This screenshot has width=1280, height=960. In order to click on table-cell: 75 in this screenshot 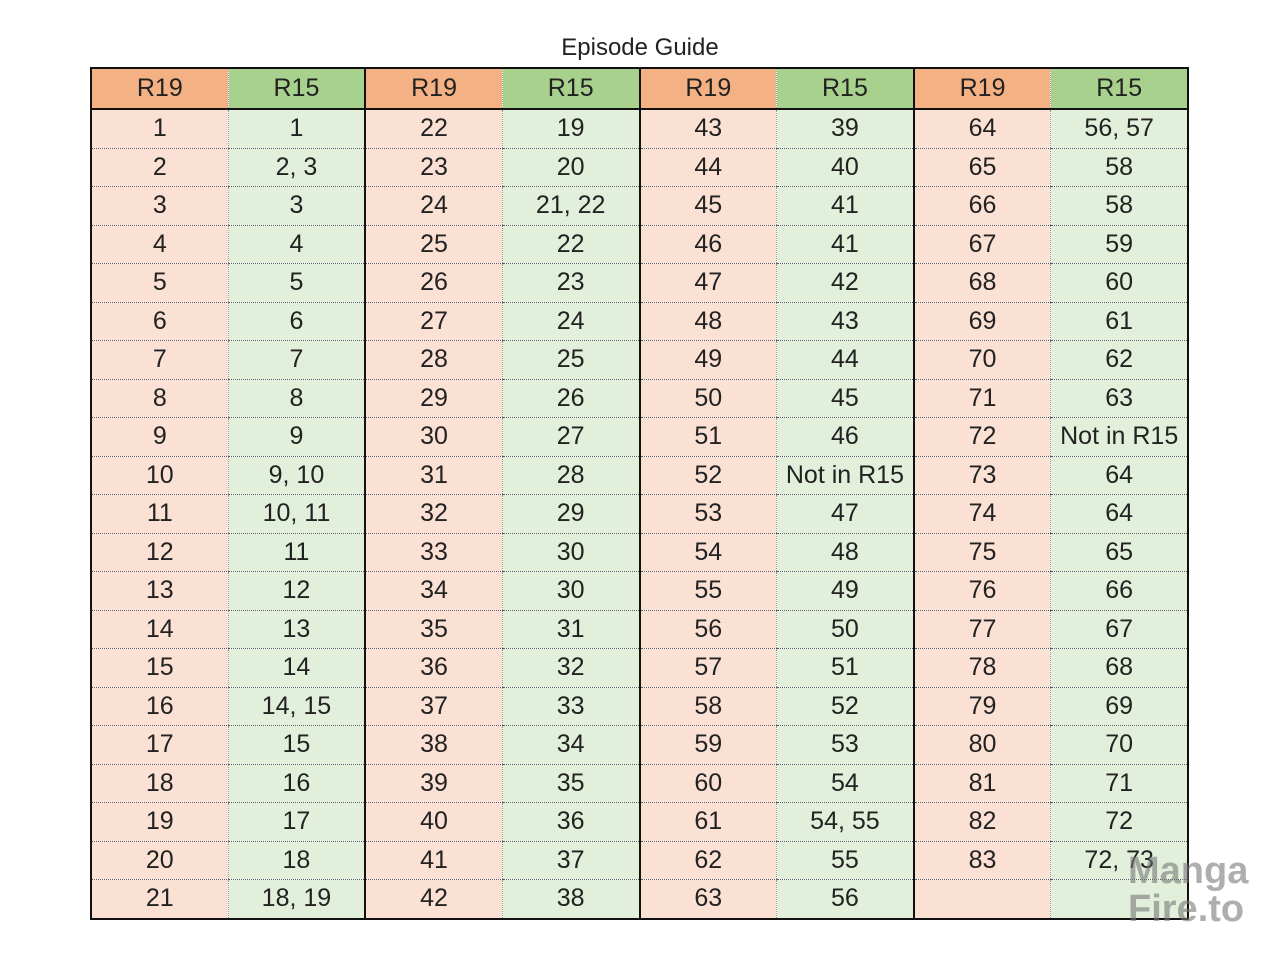, I will do `click(981, 552)`.